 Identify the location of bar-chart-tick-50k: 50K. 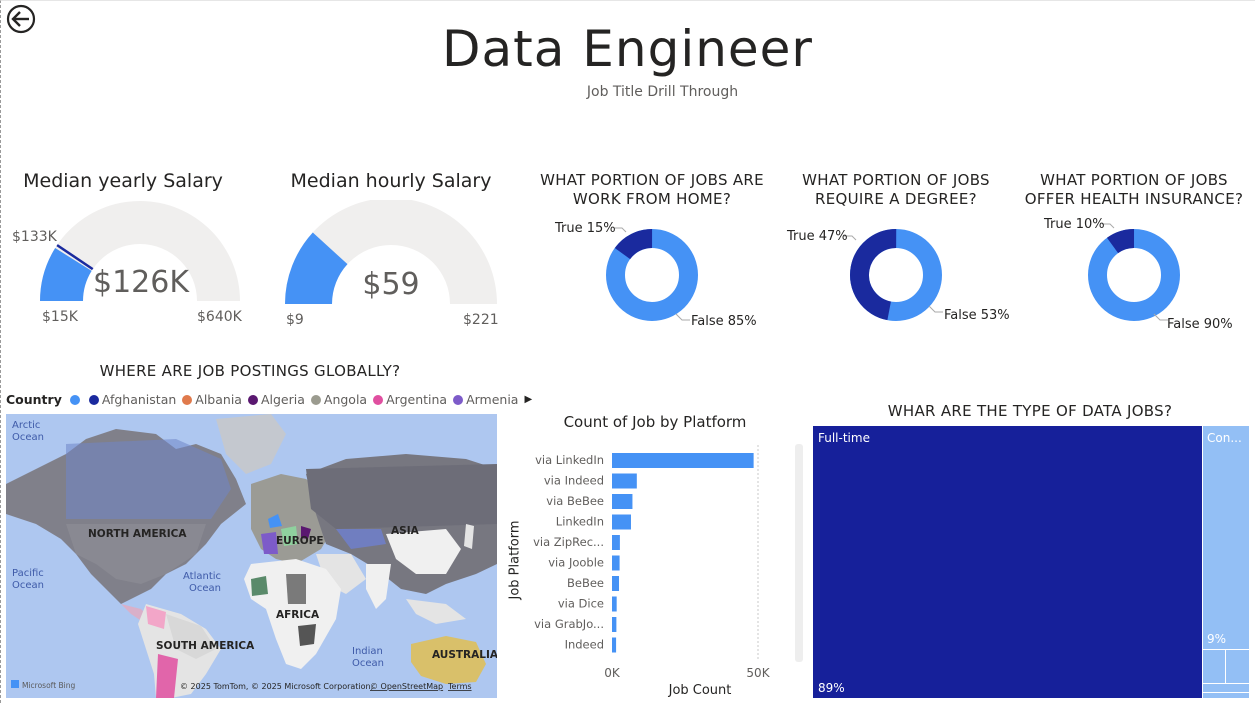
(758, 673).